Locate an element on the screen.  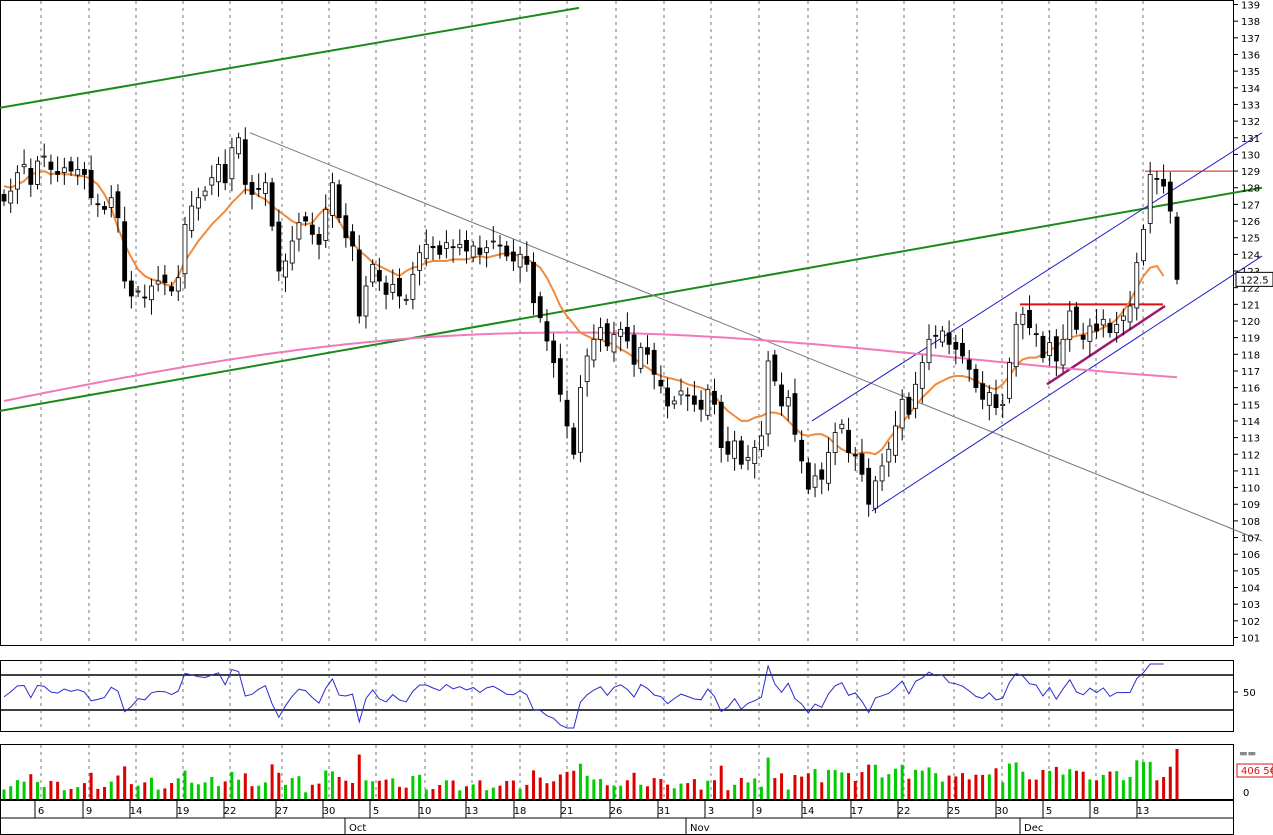
volume-axis-max: ▬▬ is located at coordinates (1247, 754).